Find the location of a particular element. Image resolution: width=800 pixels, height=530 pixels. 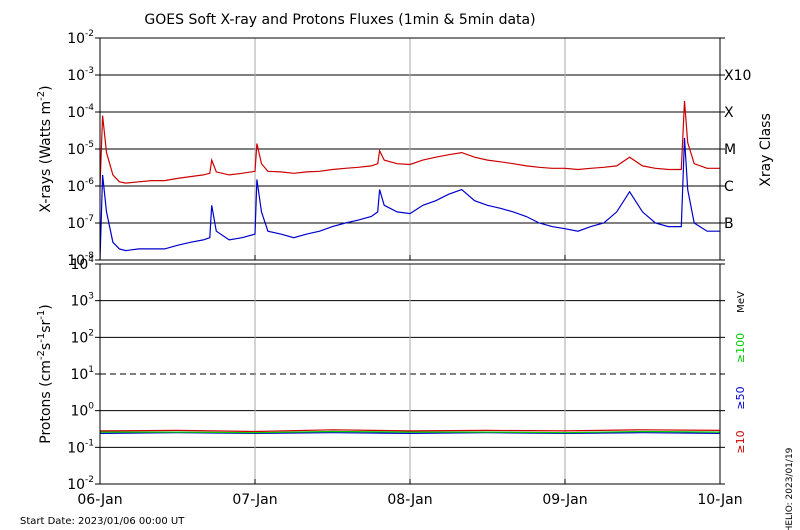

proton-legend-entry: ≥10 is located at coordinates (740, 441).